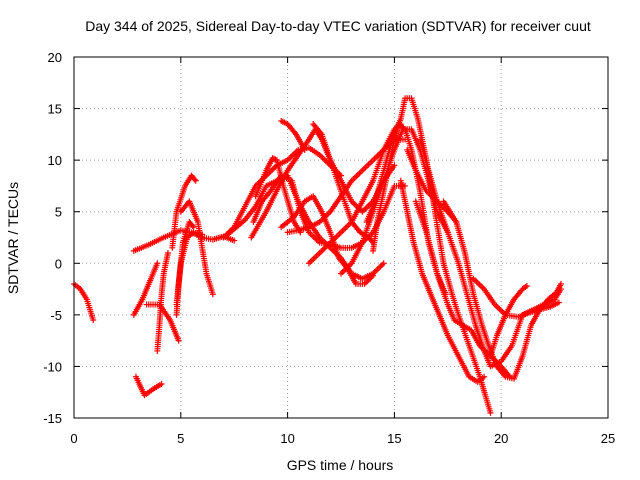  I want to click on x-tick-labels: 0 5 10 15 20 25, so click(342, 438).